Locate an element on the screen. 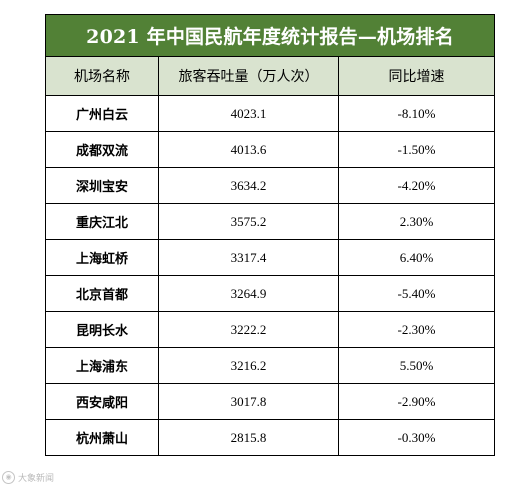  growth-cell: 5.50% is located at coordinates (416, 365).